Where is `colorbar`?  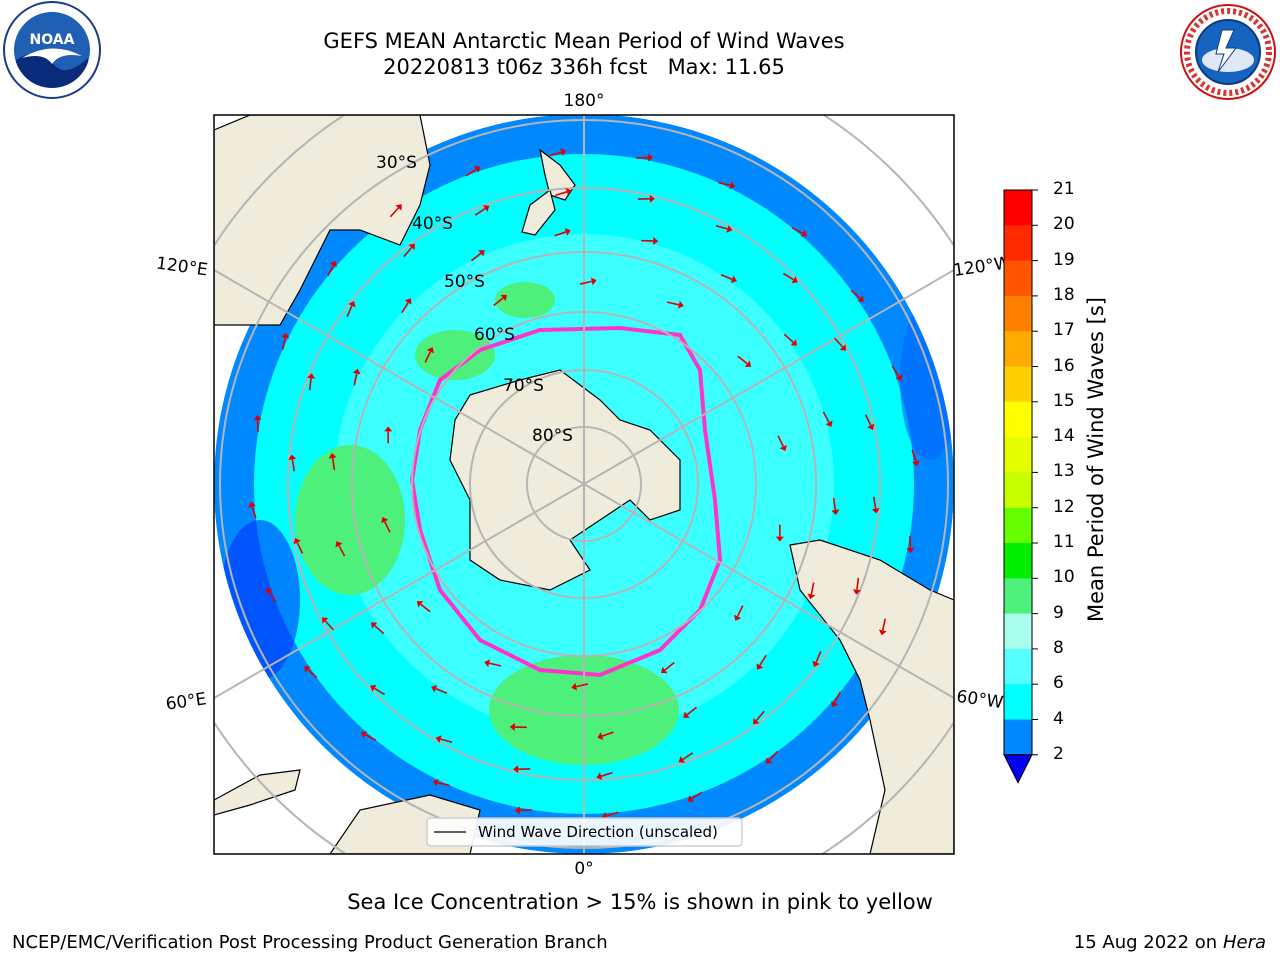
colorbar is located at coordinates (1020, 486).